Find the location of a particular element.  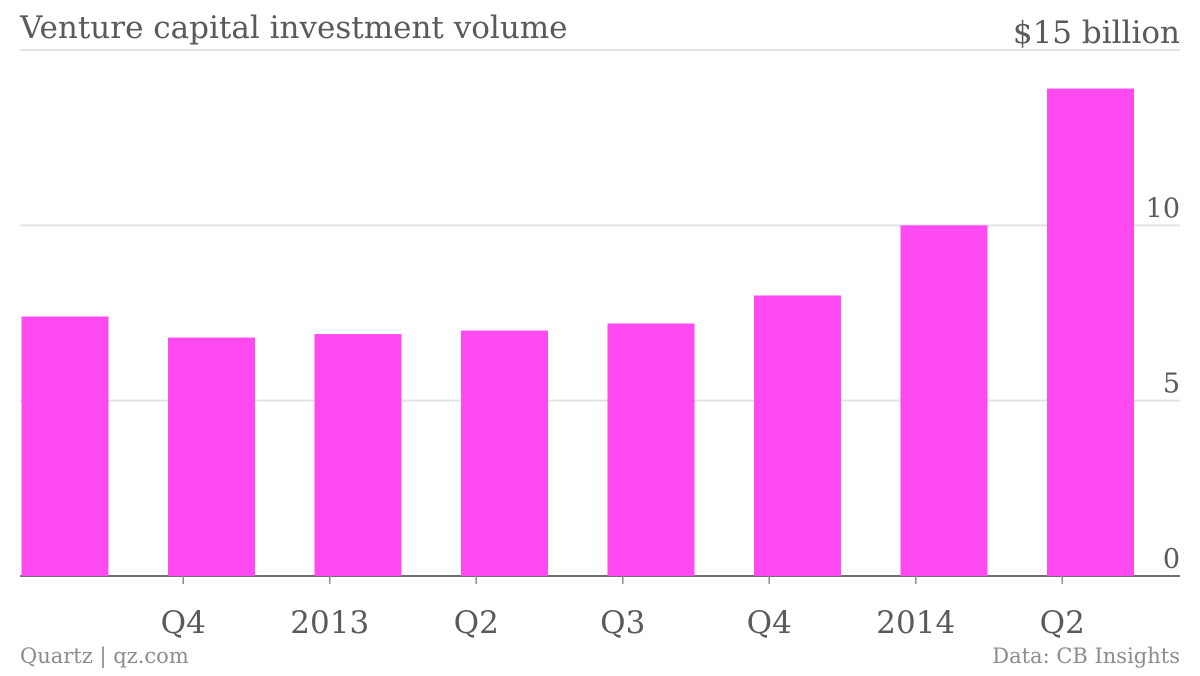

chart-title: Venture capital investment volume is located at coordinates (294, 28).